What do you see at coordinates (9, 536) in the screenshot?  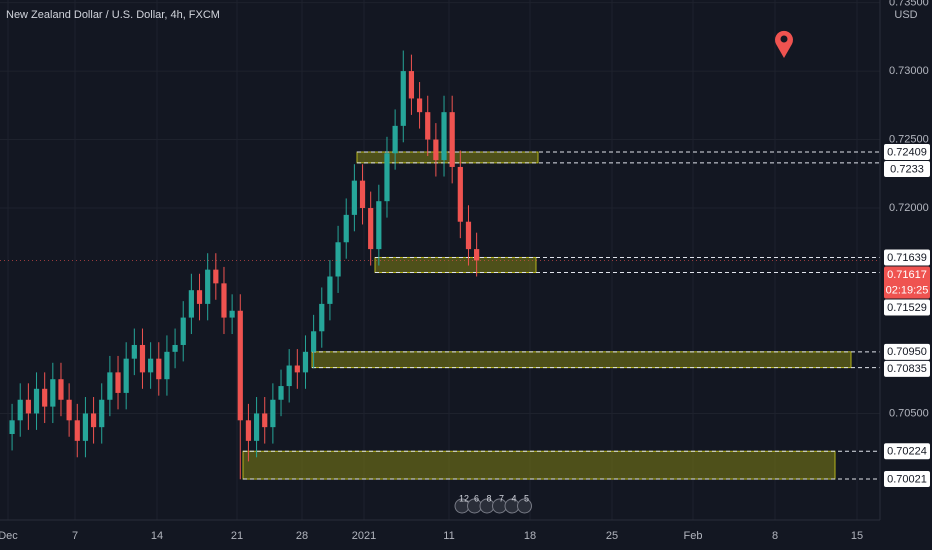 I see `x-tick-label: Dec` at bounding box center [9, 536].